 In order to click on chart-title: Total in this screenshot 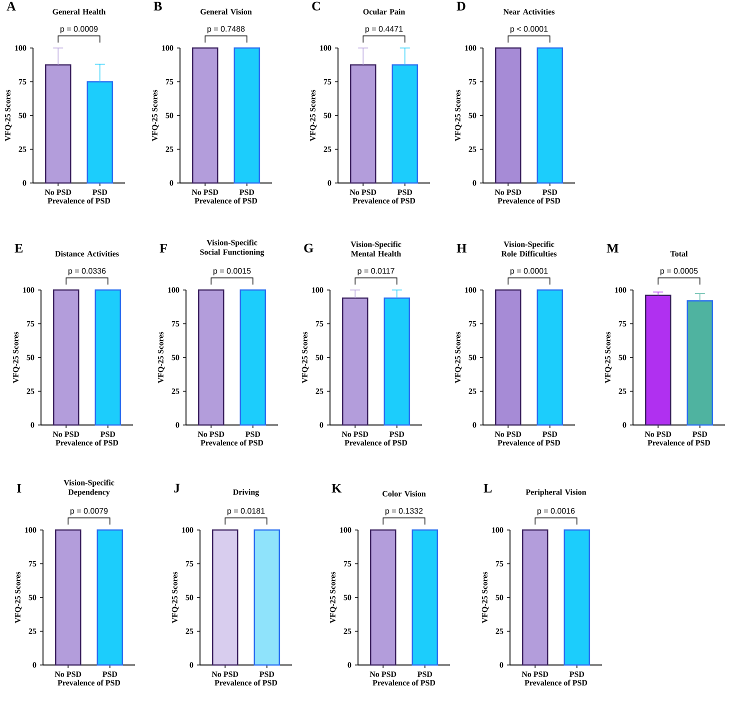, I will do `click(679, 253)`.